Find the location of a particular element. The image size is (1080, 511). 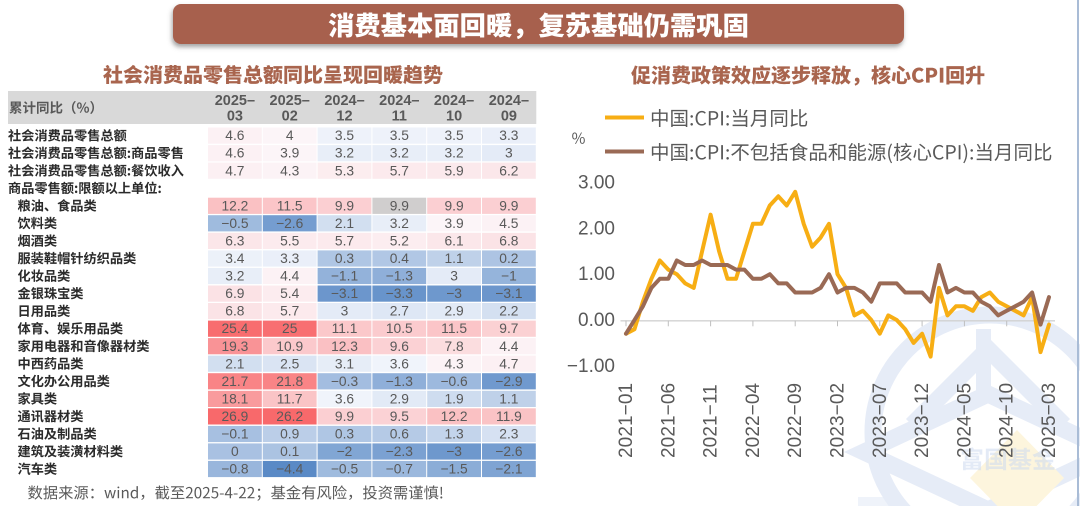

svg-text: 10 is located at coordinates (454, 117).